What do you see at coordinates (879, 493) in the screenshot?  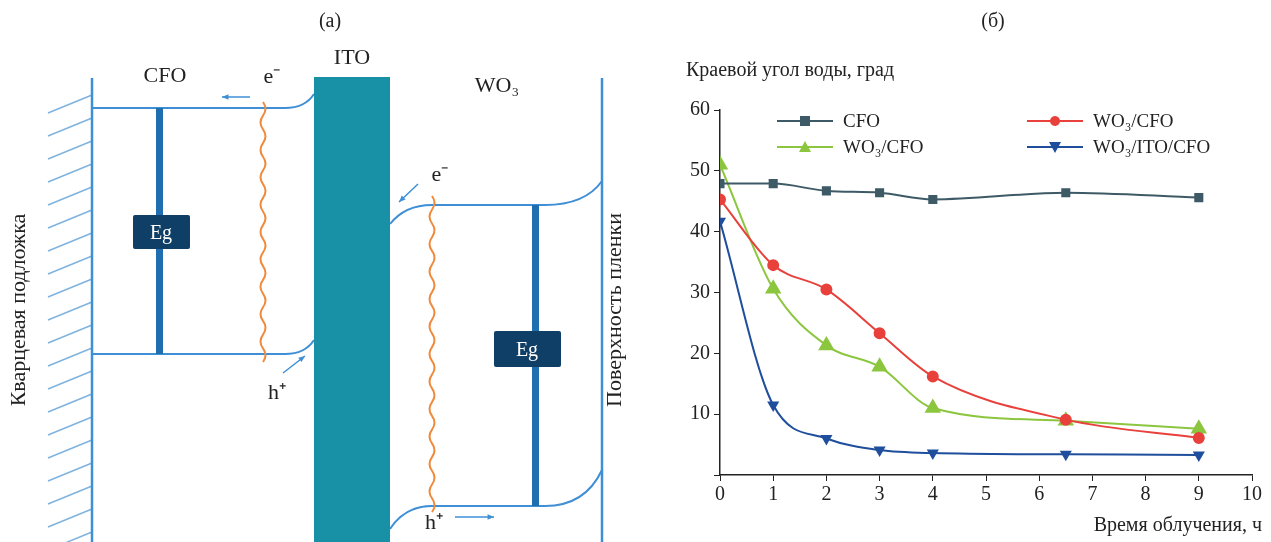 I see `x-tick-label: 3` at bounding box center [879, 493].